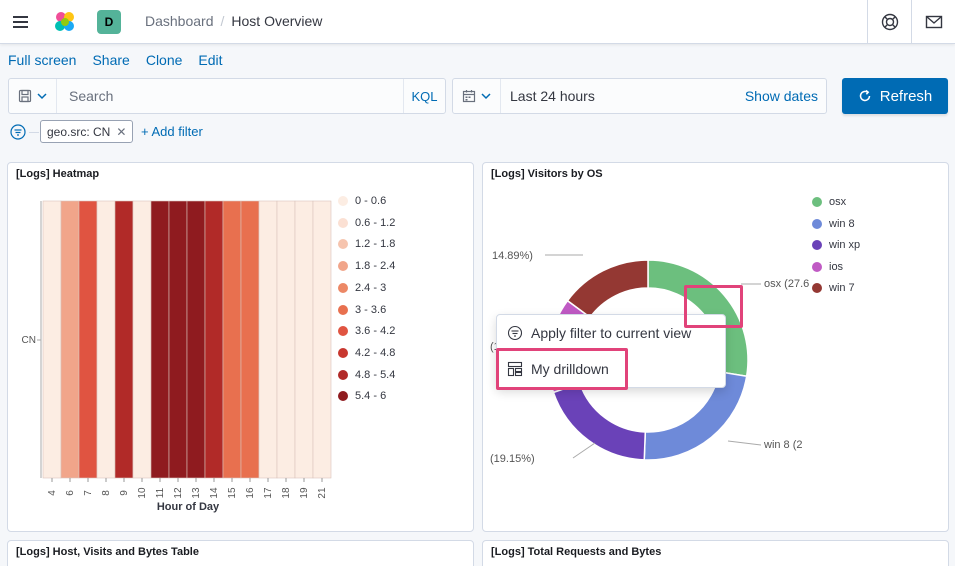  What do you see at coordinates (842, 288) in the screenshot?
I see `legend-label: win 7` at bounding box center [842, 288].